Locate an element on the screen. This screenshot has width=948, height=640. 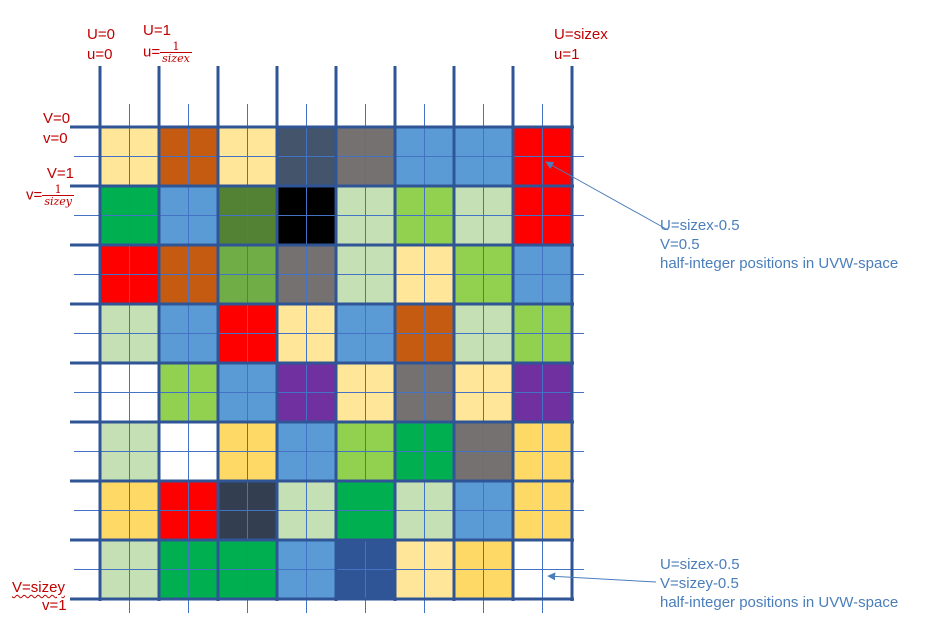
u-zero-label: U=0 u=0 is located at coordinates (101, 44).